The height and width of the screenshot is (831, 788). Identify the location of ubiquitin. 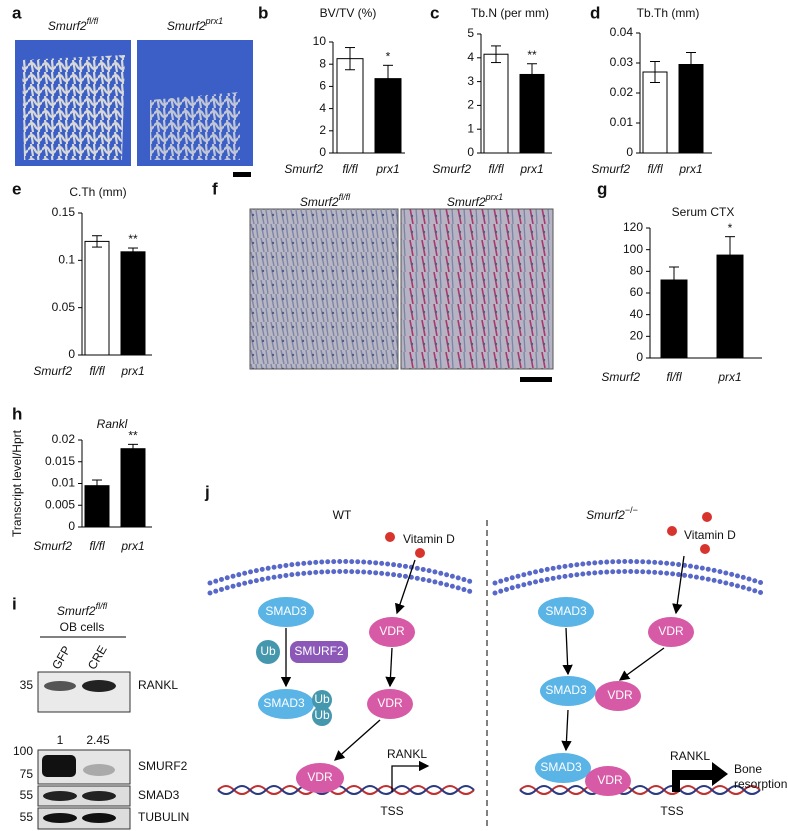
(322, 716).